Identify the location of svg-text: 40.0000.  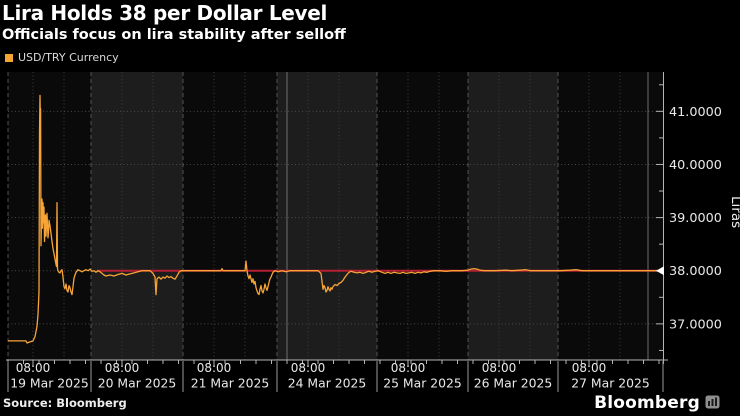
(695, 165).